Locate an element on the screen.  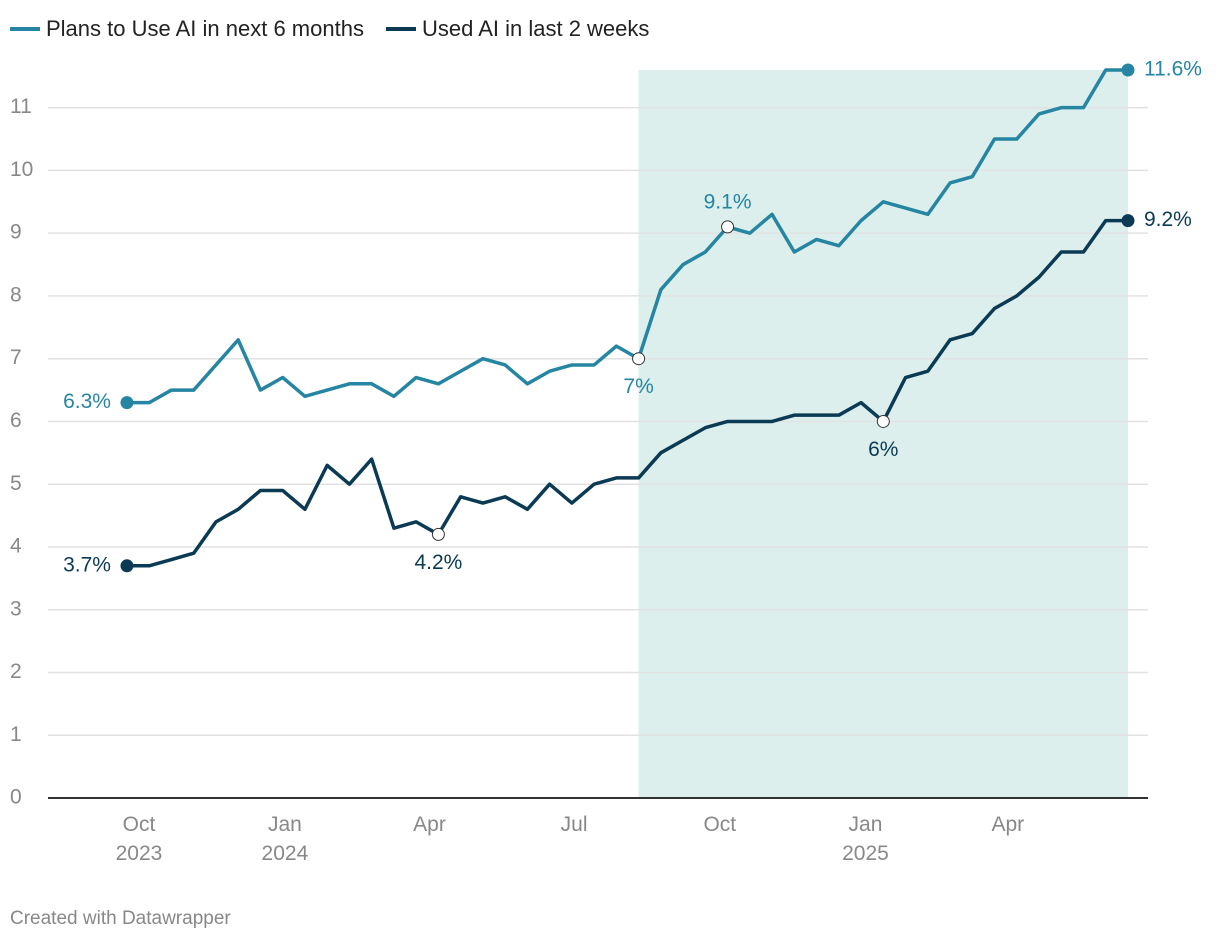
data-label: 6.3% is located at coordinates (87, 401).